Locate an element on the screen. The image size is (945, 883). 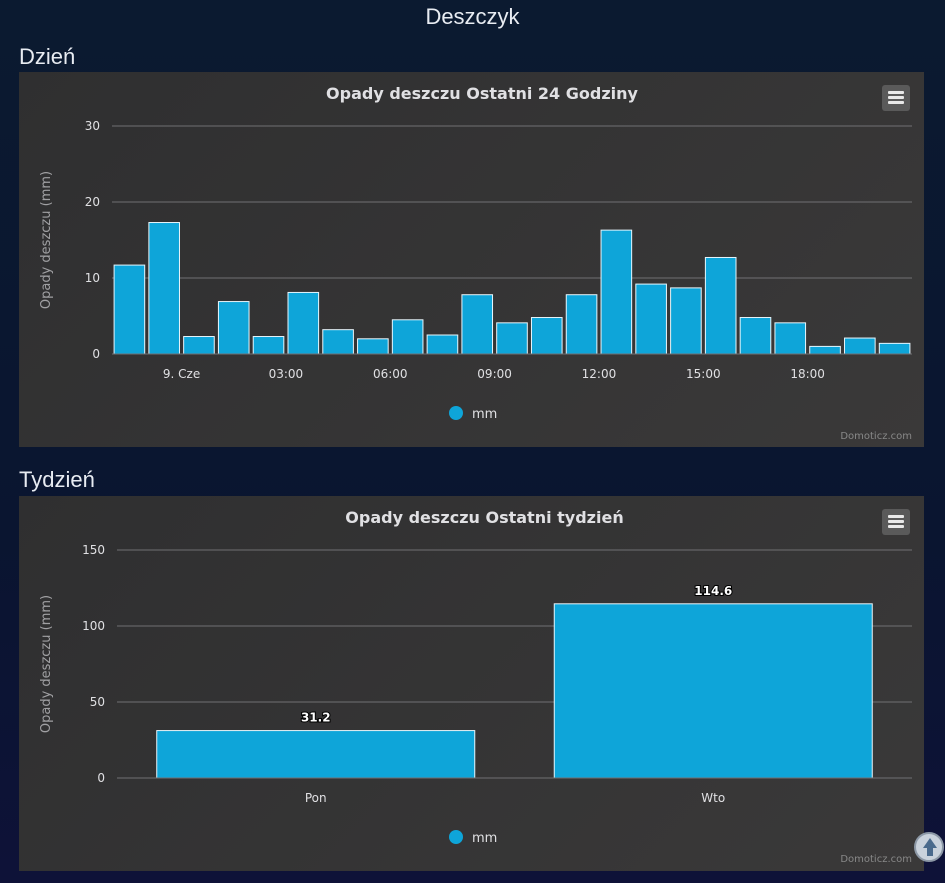
scroll-to-top-icon is located at coordinates (929, 847).